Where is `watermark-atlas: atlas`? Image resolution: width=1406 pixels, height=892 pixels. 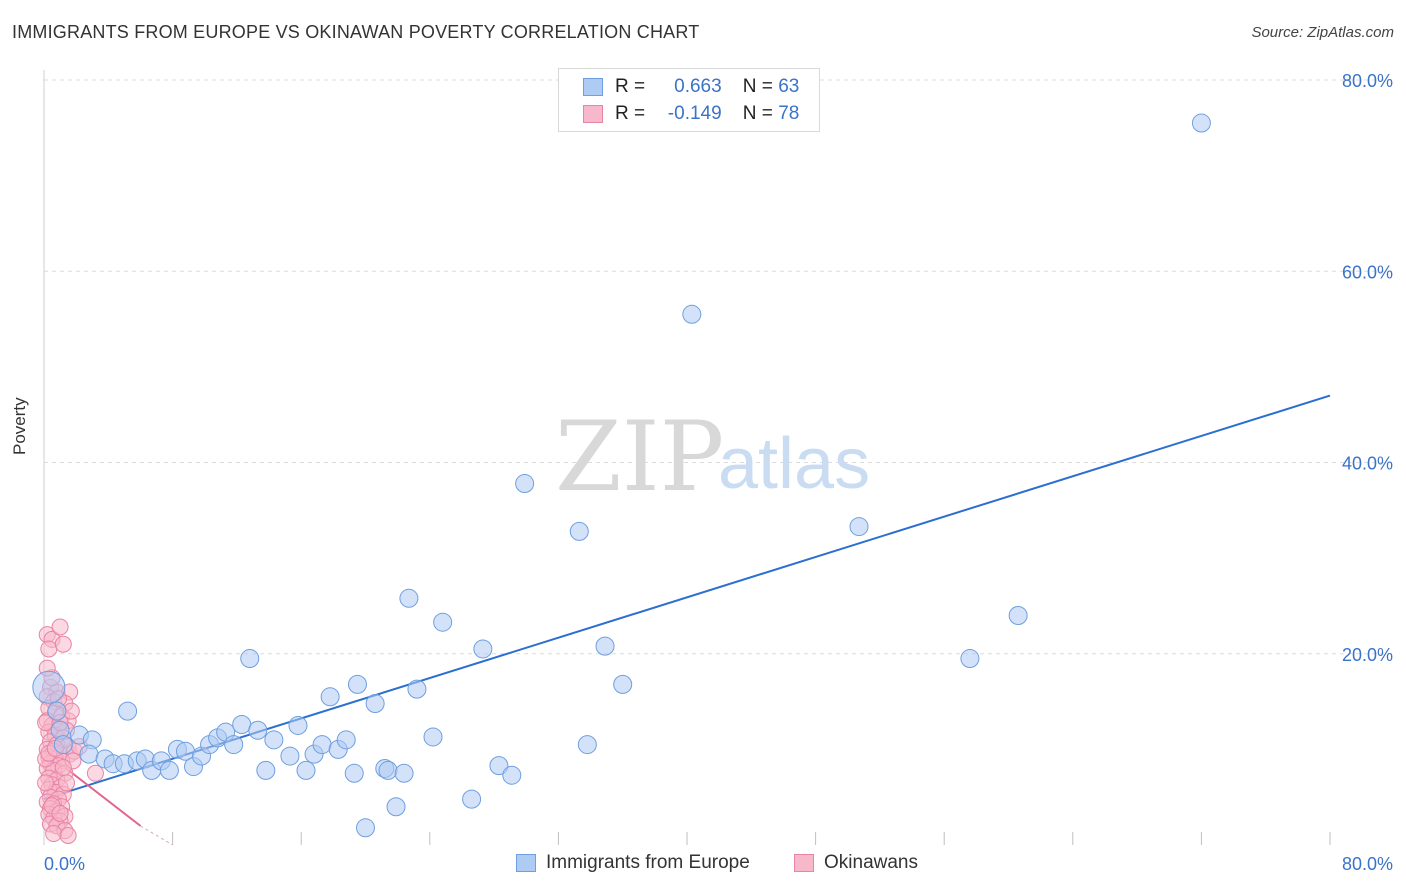
watermark-atlas: atlas is located at coordinates (794, 464).